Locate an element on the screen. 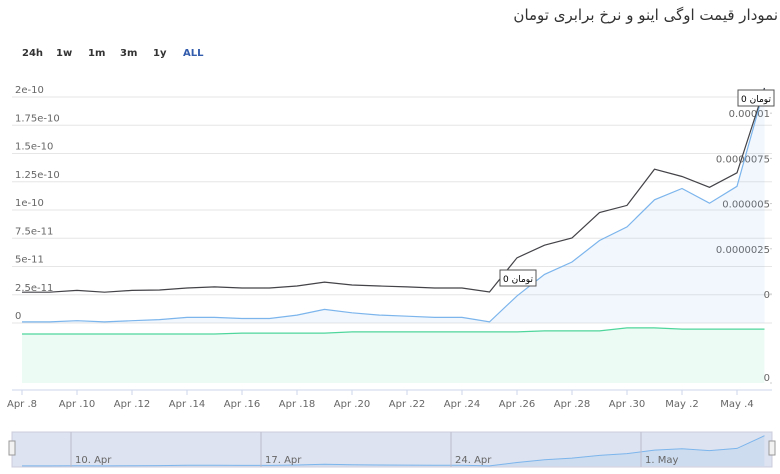 The width and height of the screenshot is (780, 474). range-button: ALL is located at coordinates (193, 53).